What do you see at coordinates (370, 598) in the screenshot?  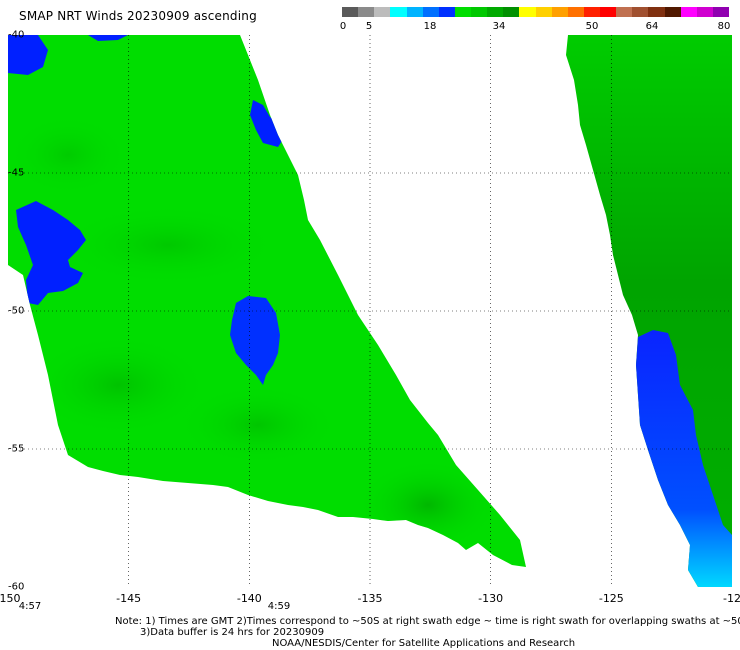 I see `longitude-label: -135` at bounding box center [370, 598].